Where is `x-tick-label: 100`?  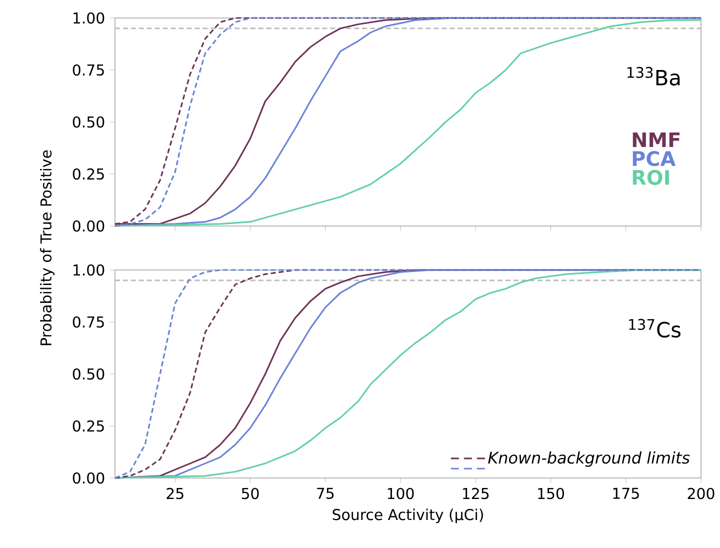
x-tick-label: 100 is located at coordinates (401, 494).